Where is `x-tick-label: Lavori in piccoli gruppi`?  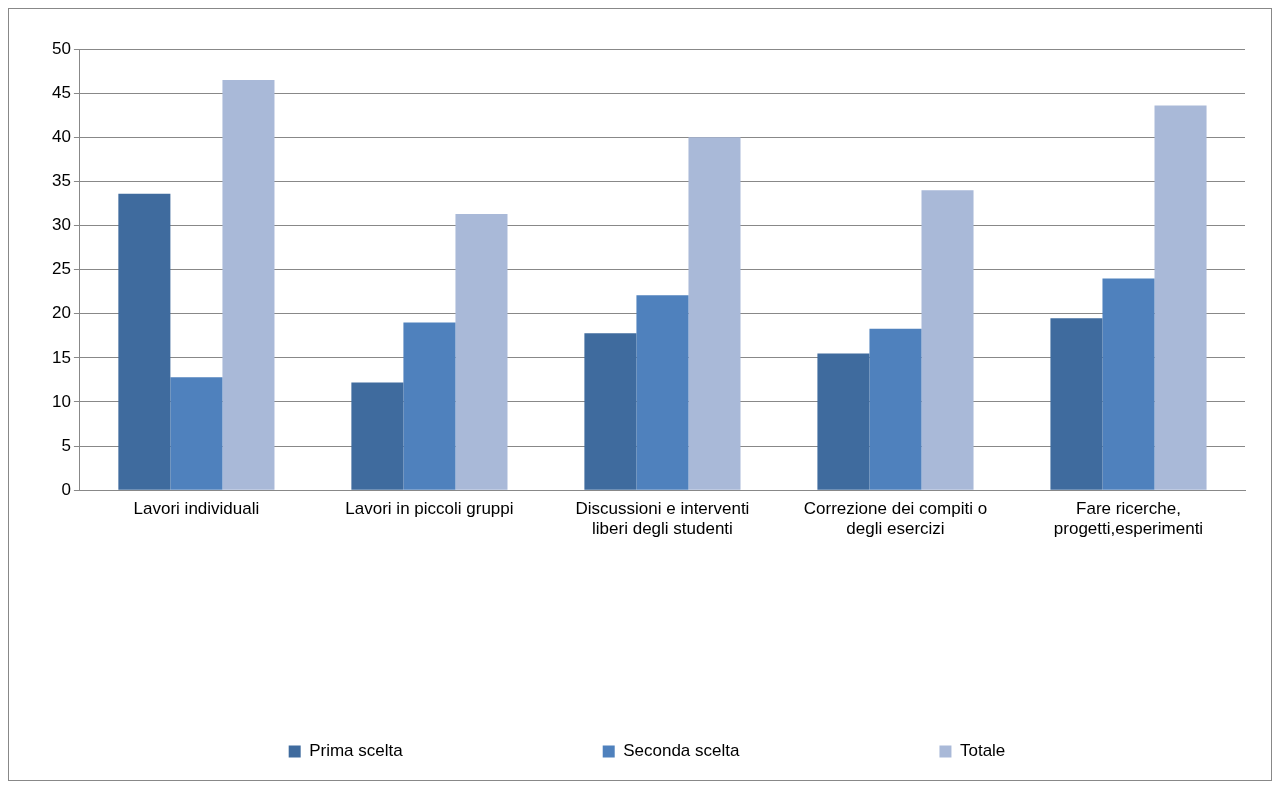
x-tick-label: Lavori in piccoli gruppi is located at coordinates (429, 509).